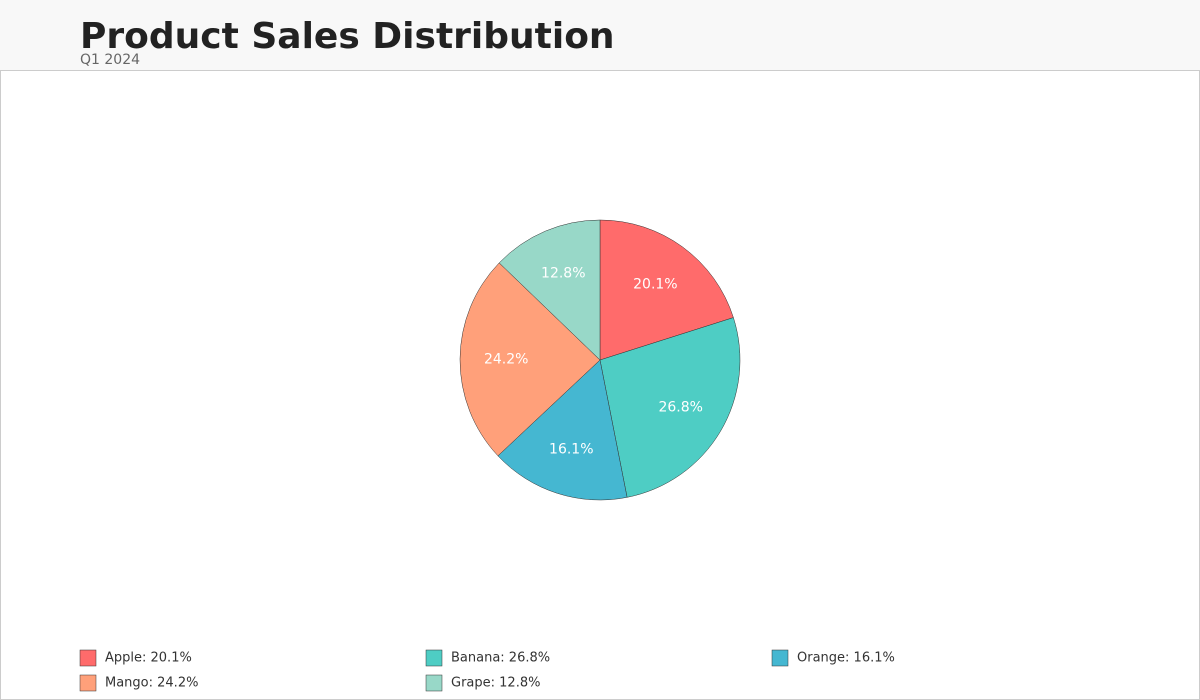 The image size is (1200, 700). I want to click on slice-label: 24.2%, so click(506, 359).